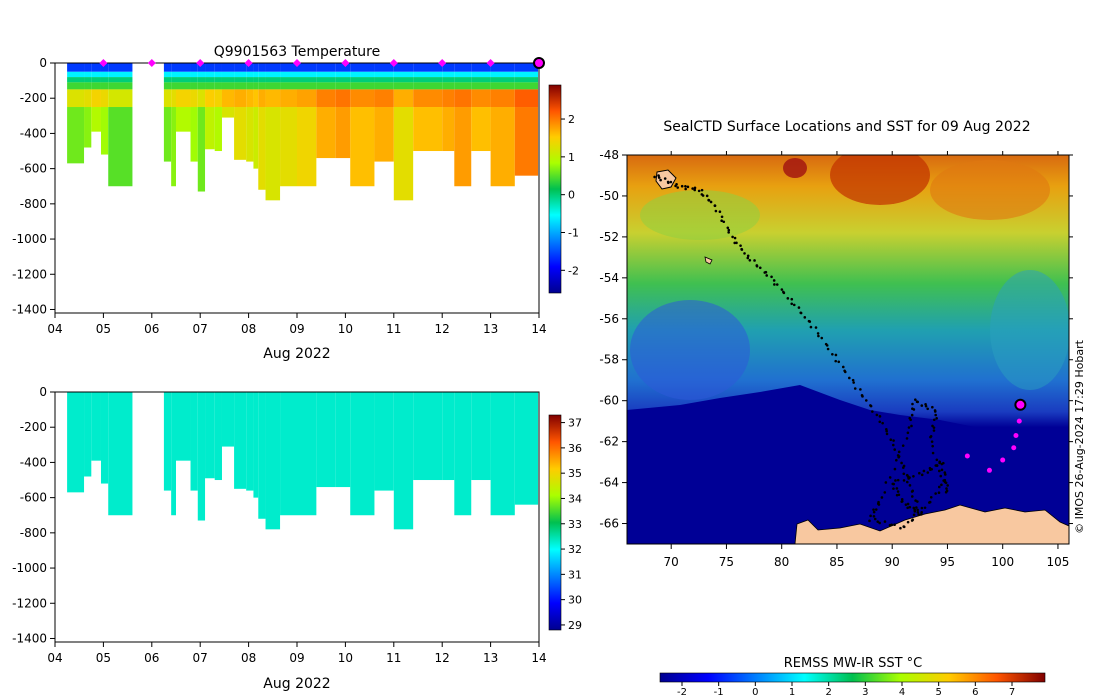 The height and width of the screenshot is (700, 1100). I want to click on y-tick-label: -800, so click(33, 533).